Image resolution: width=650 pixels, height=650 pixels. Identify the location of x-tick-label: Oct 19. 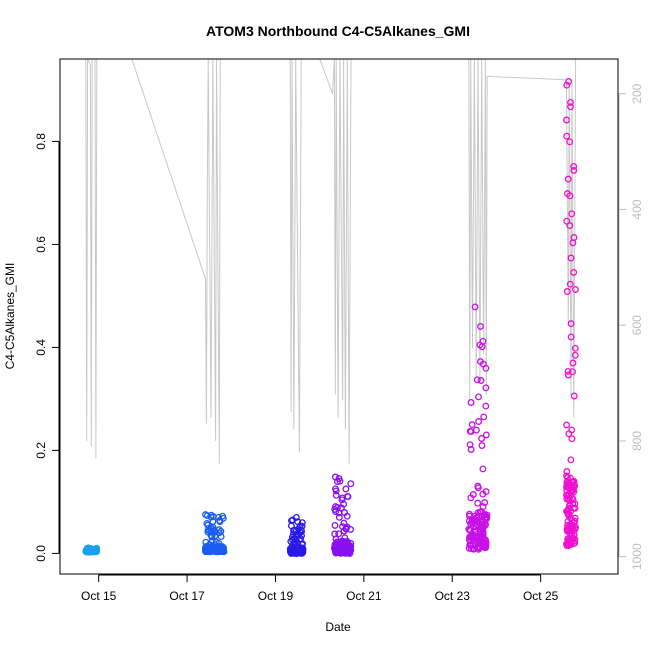
(276, 596).